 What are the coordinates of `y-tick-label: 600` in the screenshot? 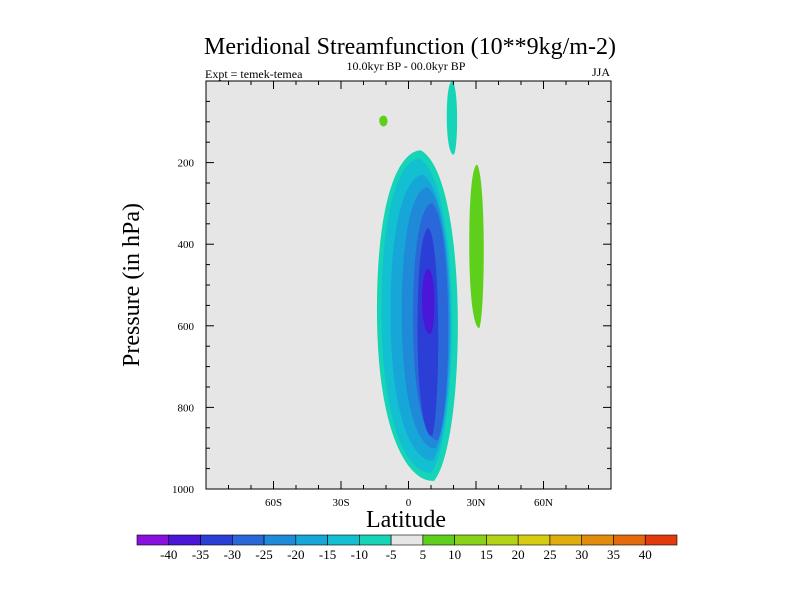 It's located at (186, 327).